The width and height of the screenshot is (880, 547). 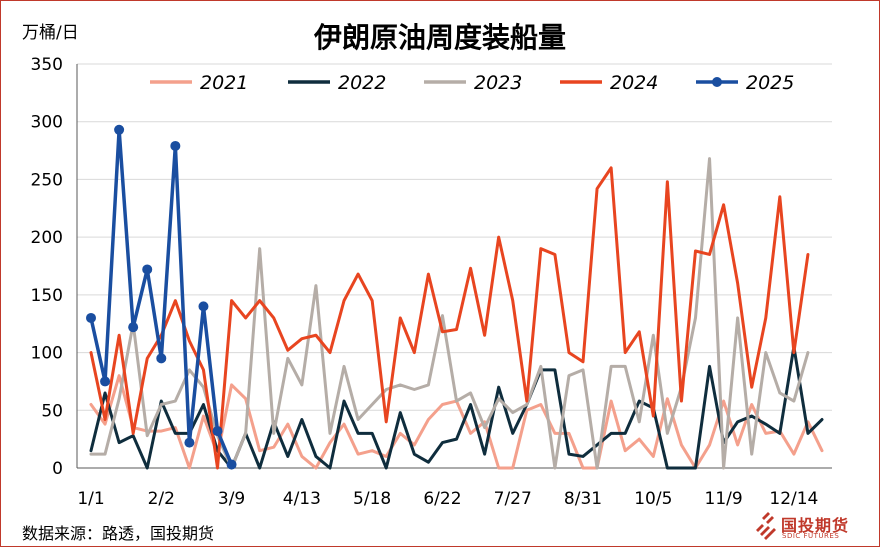 What do you see at coordinates (513, 499) in the screenshot?
I see `x-tick-label: 7/27` at bounding box center [513, 499].